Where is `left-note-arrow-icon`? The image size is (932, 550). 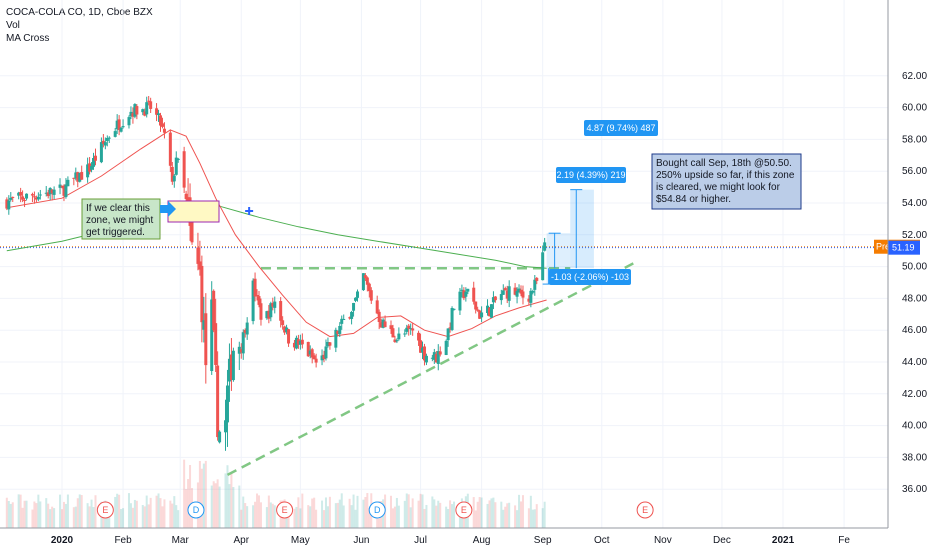 left-note-arrow-icon is located at coordinates (168, 209).